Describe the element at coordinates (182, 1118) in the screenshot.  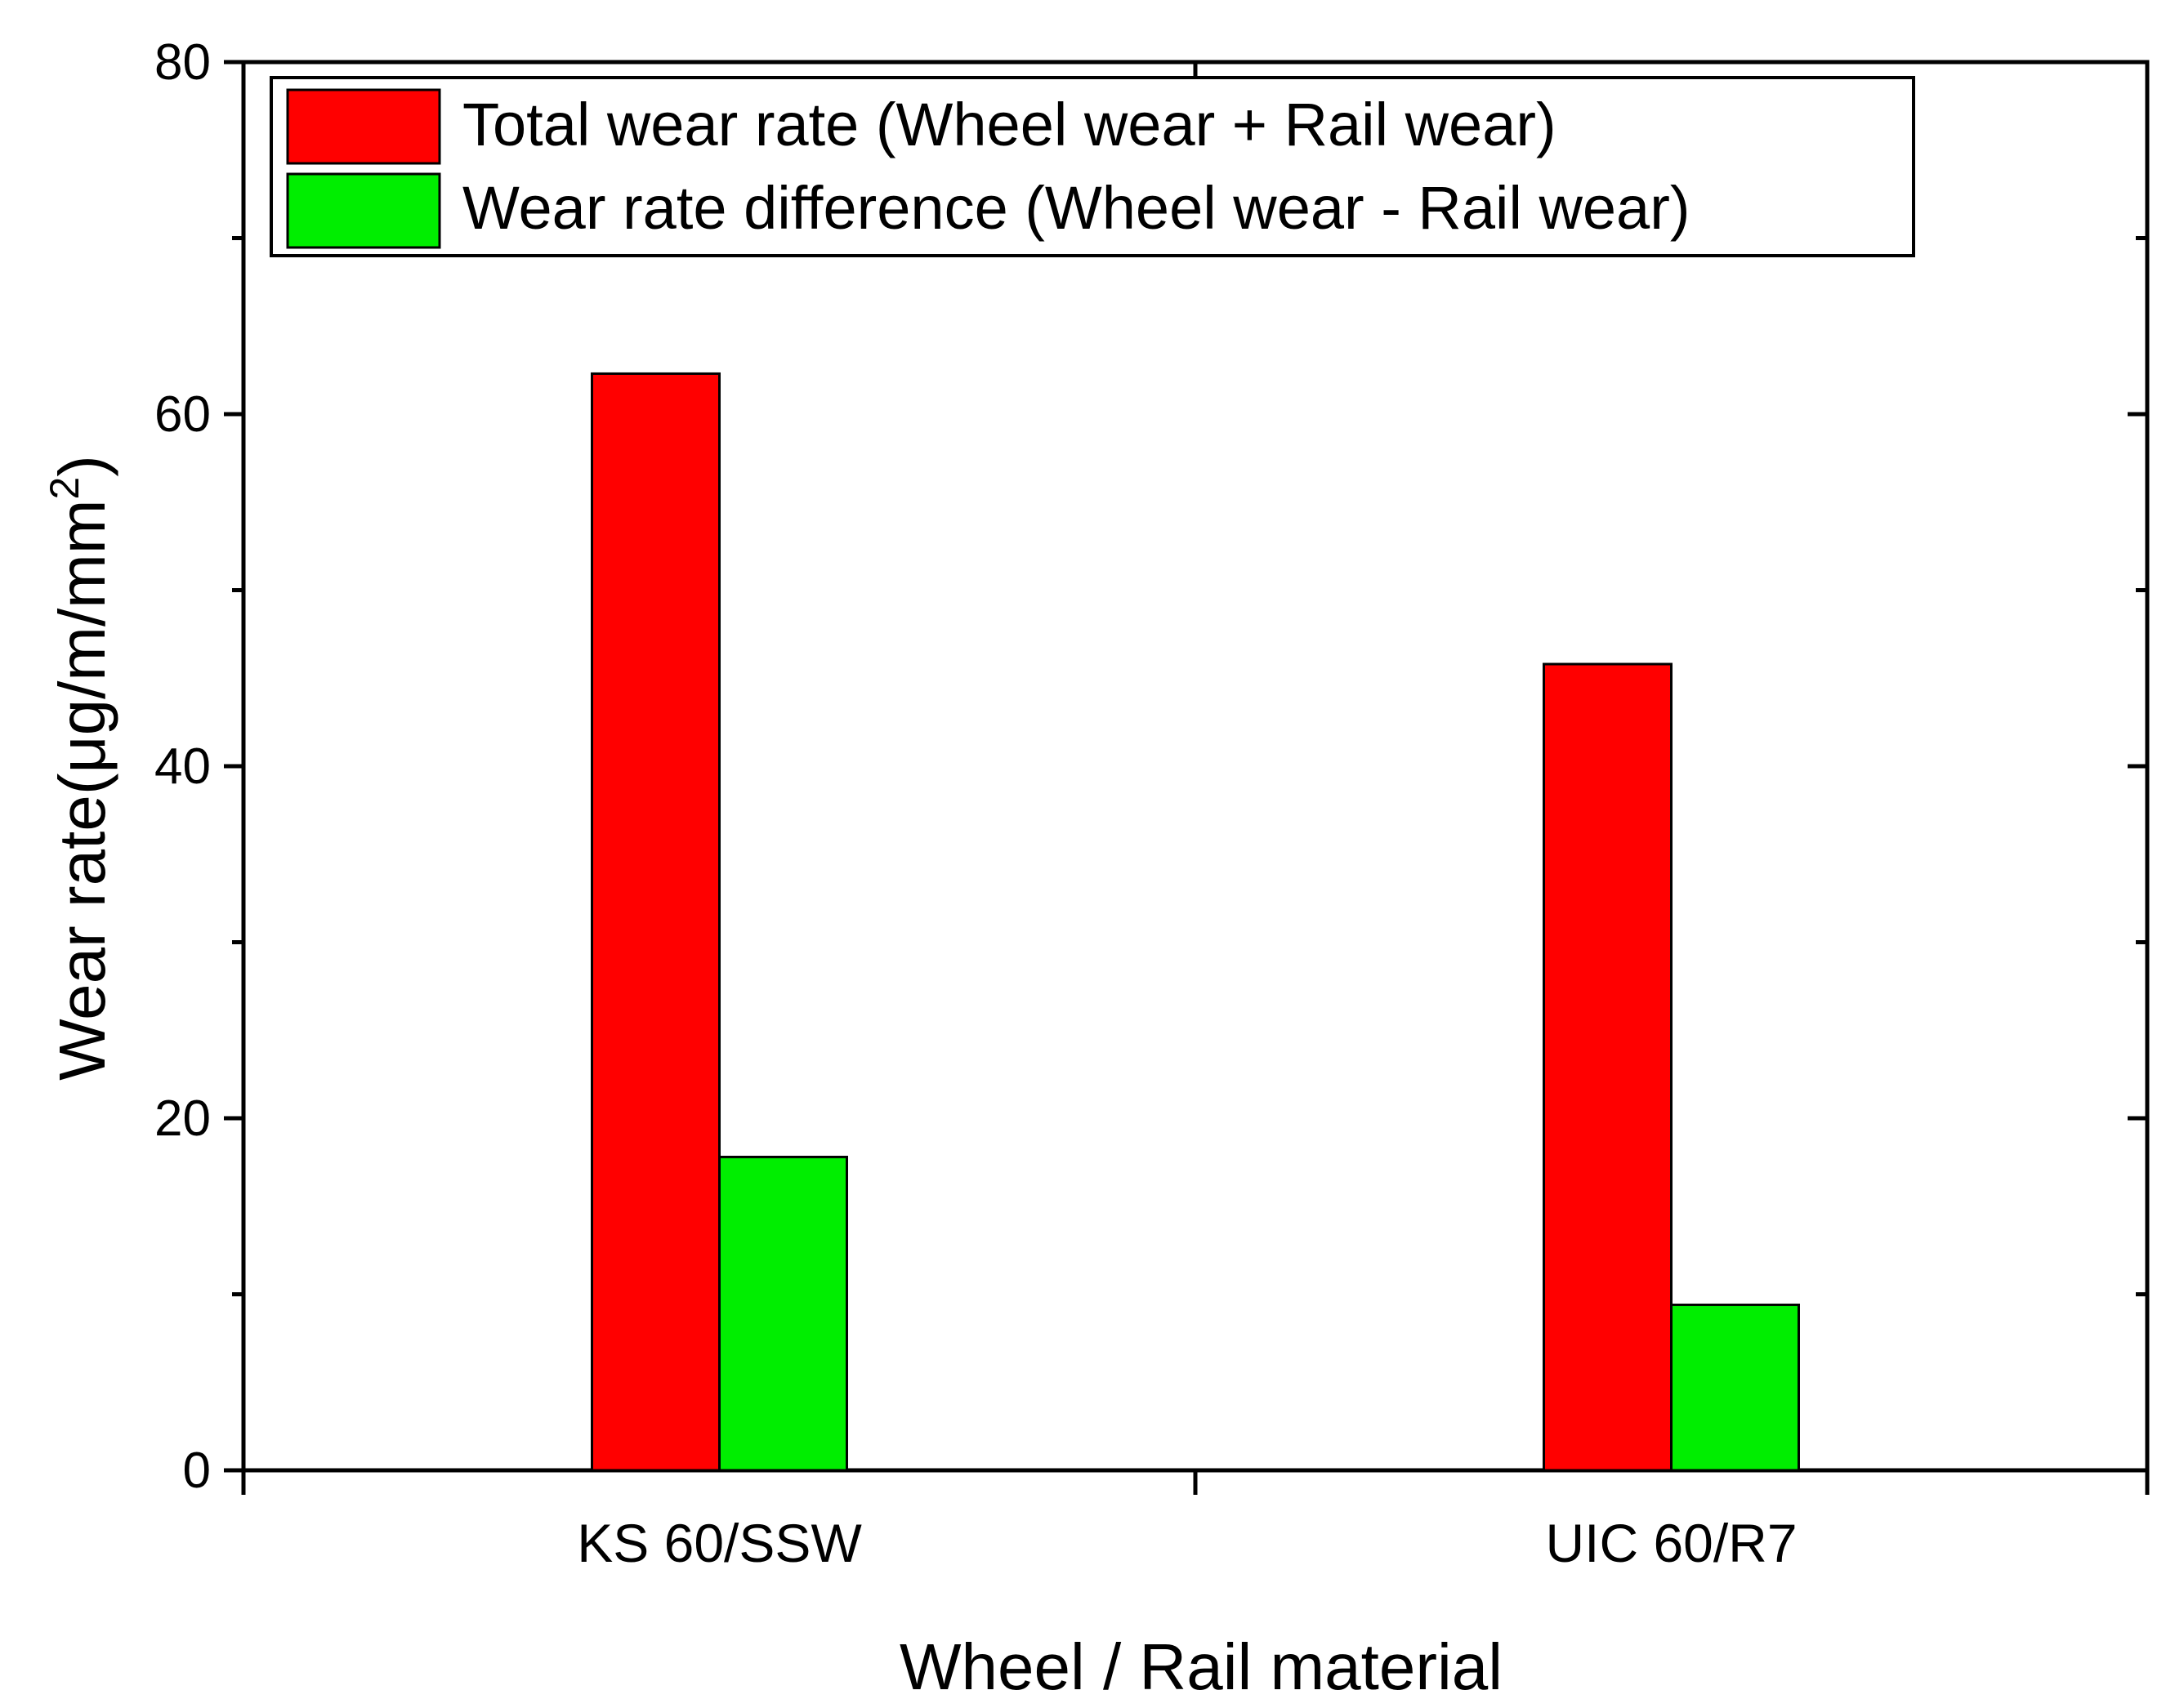
I see `y-tick-label: 20` at that location.